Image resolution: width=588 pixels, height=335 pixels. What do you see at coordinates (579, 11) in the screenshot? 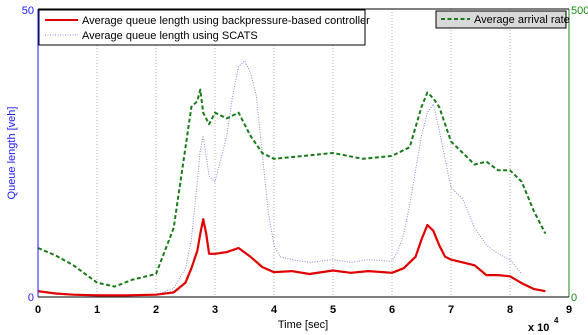
I see `y-right-tick-top: 500` at bounding box center [579, 11].